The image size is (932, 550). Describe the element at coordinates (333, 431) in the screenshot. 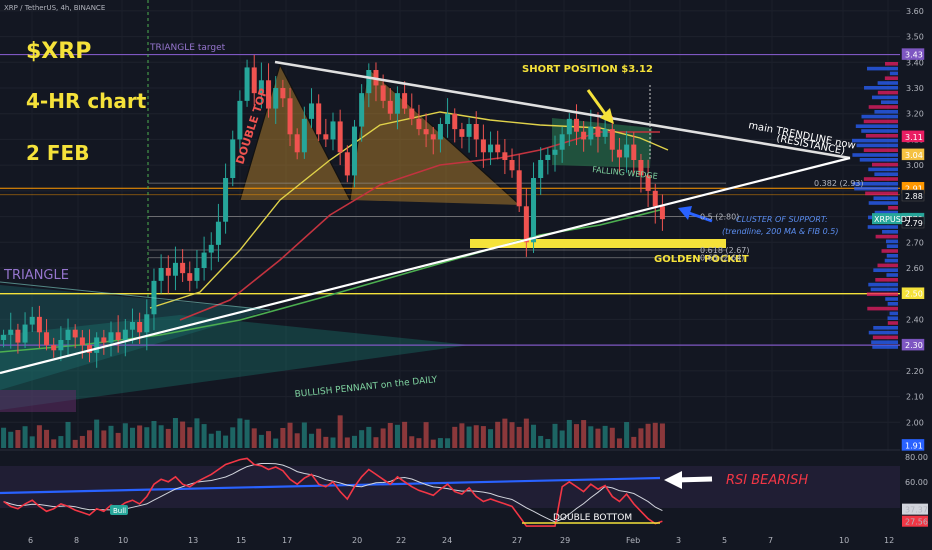

I see `volume-bars` at that location.